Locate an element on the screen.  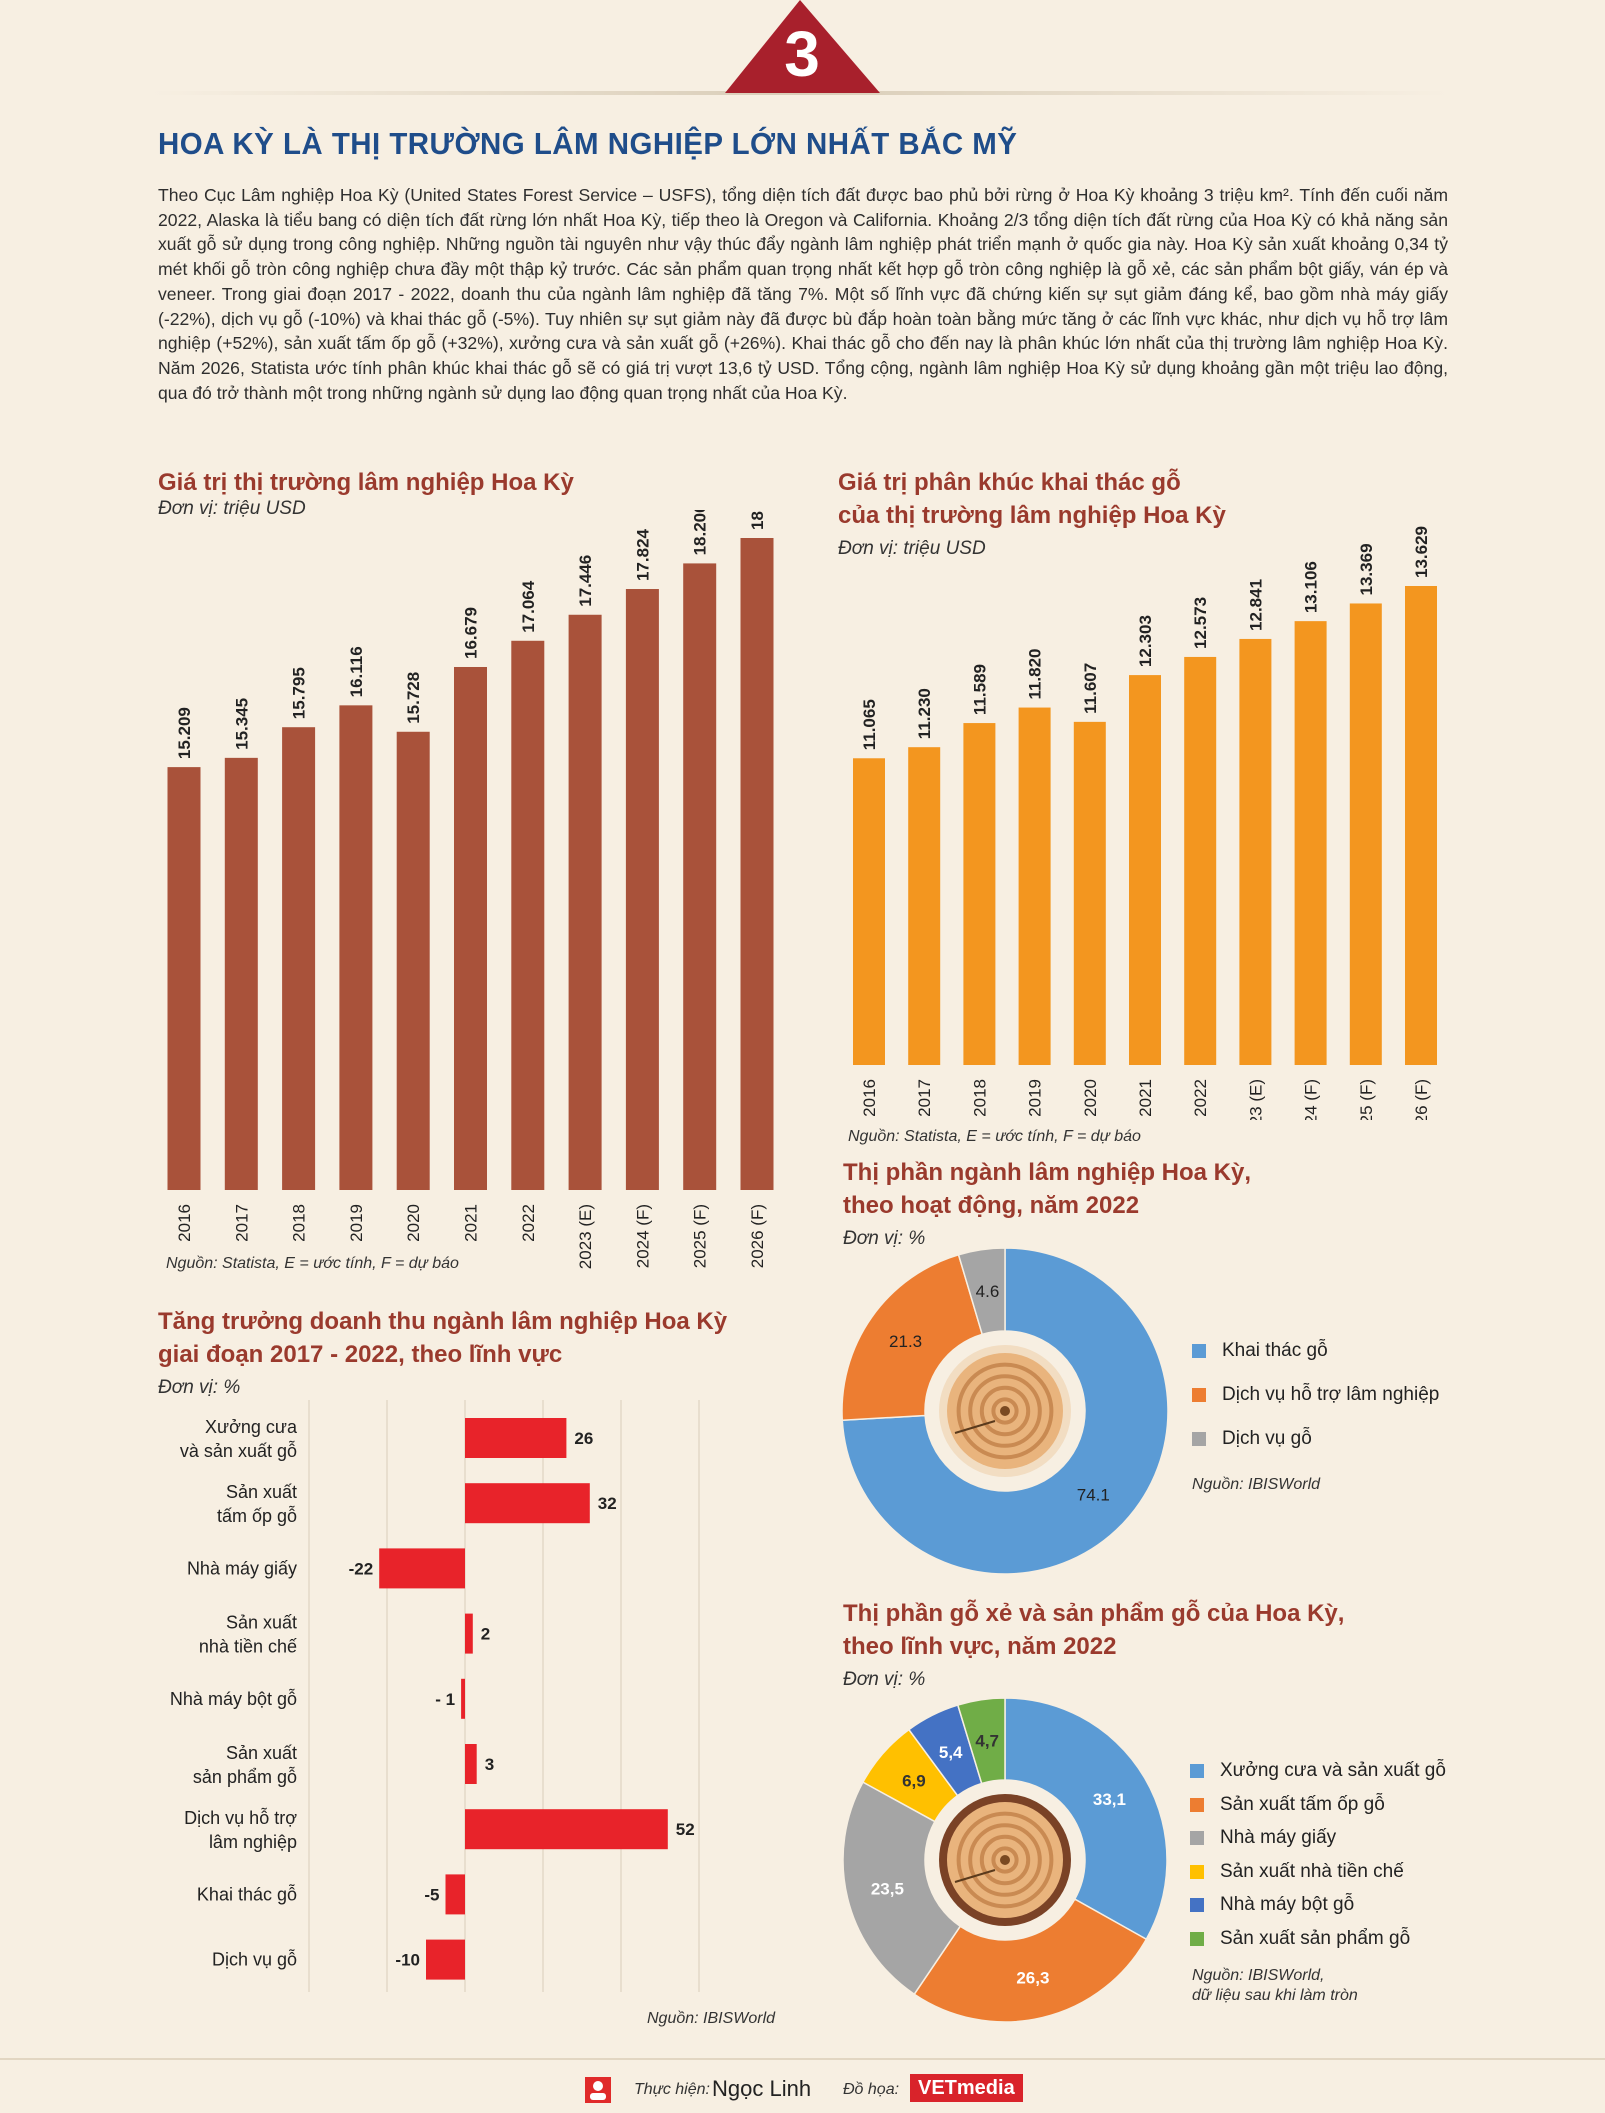
chart3-value-label: 52 is located at coordinates (685, 1829).